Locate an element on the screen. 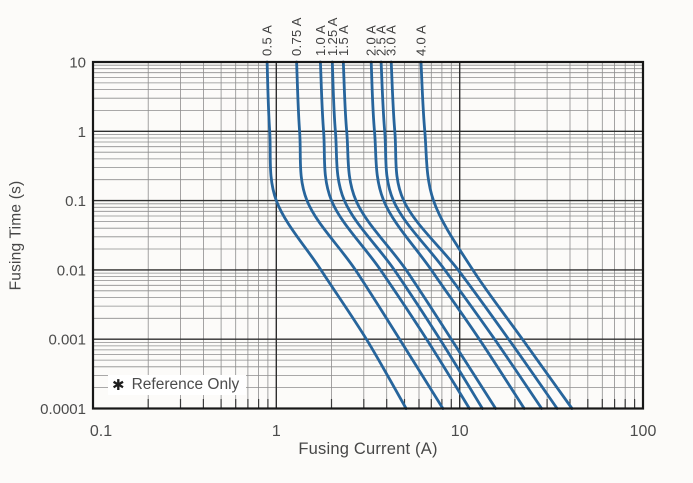 This screenshot has height=483, width=693. y-axis-title: Fusing Time (s) is located at coordinates (16, 235).